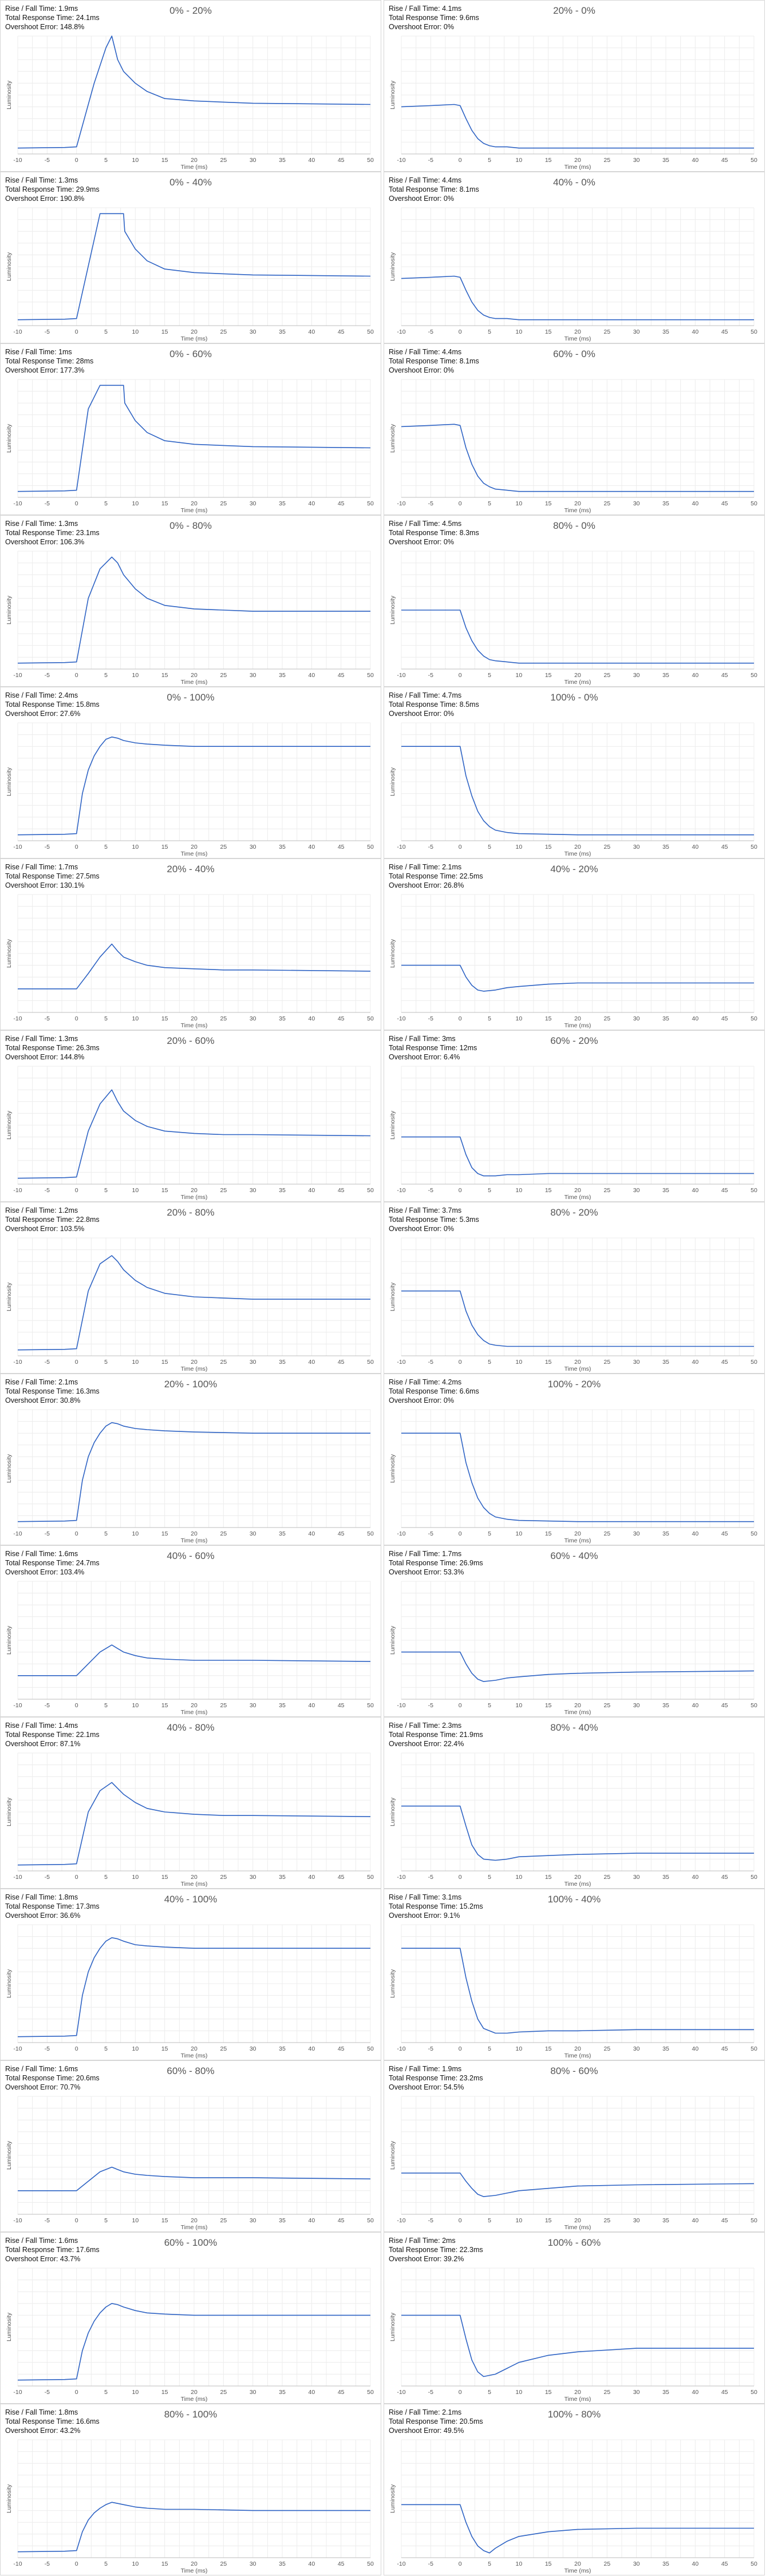  Describe the element at coordinates (45, 1572) in the screenshot. I see `stat-overshoot: Overshoot Error: 103.4%` at that location.